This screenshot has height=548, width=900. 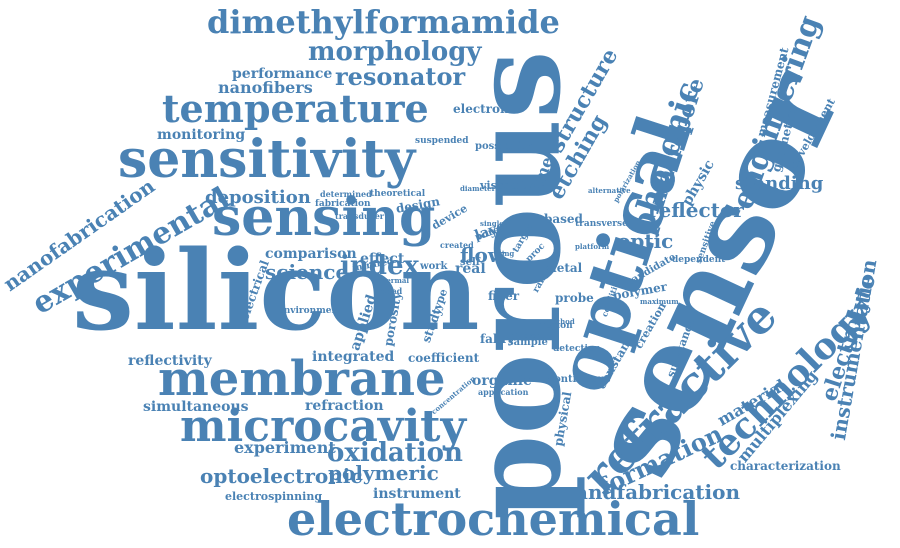 What do you see at coordinates (382, 259) in the screenshot?
I see `word-effect: effect` at bounding box center [382, 259].